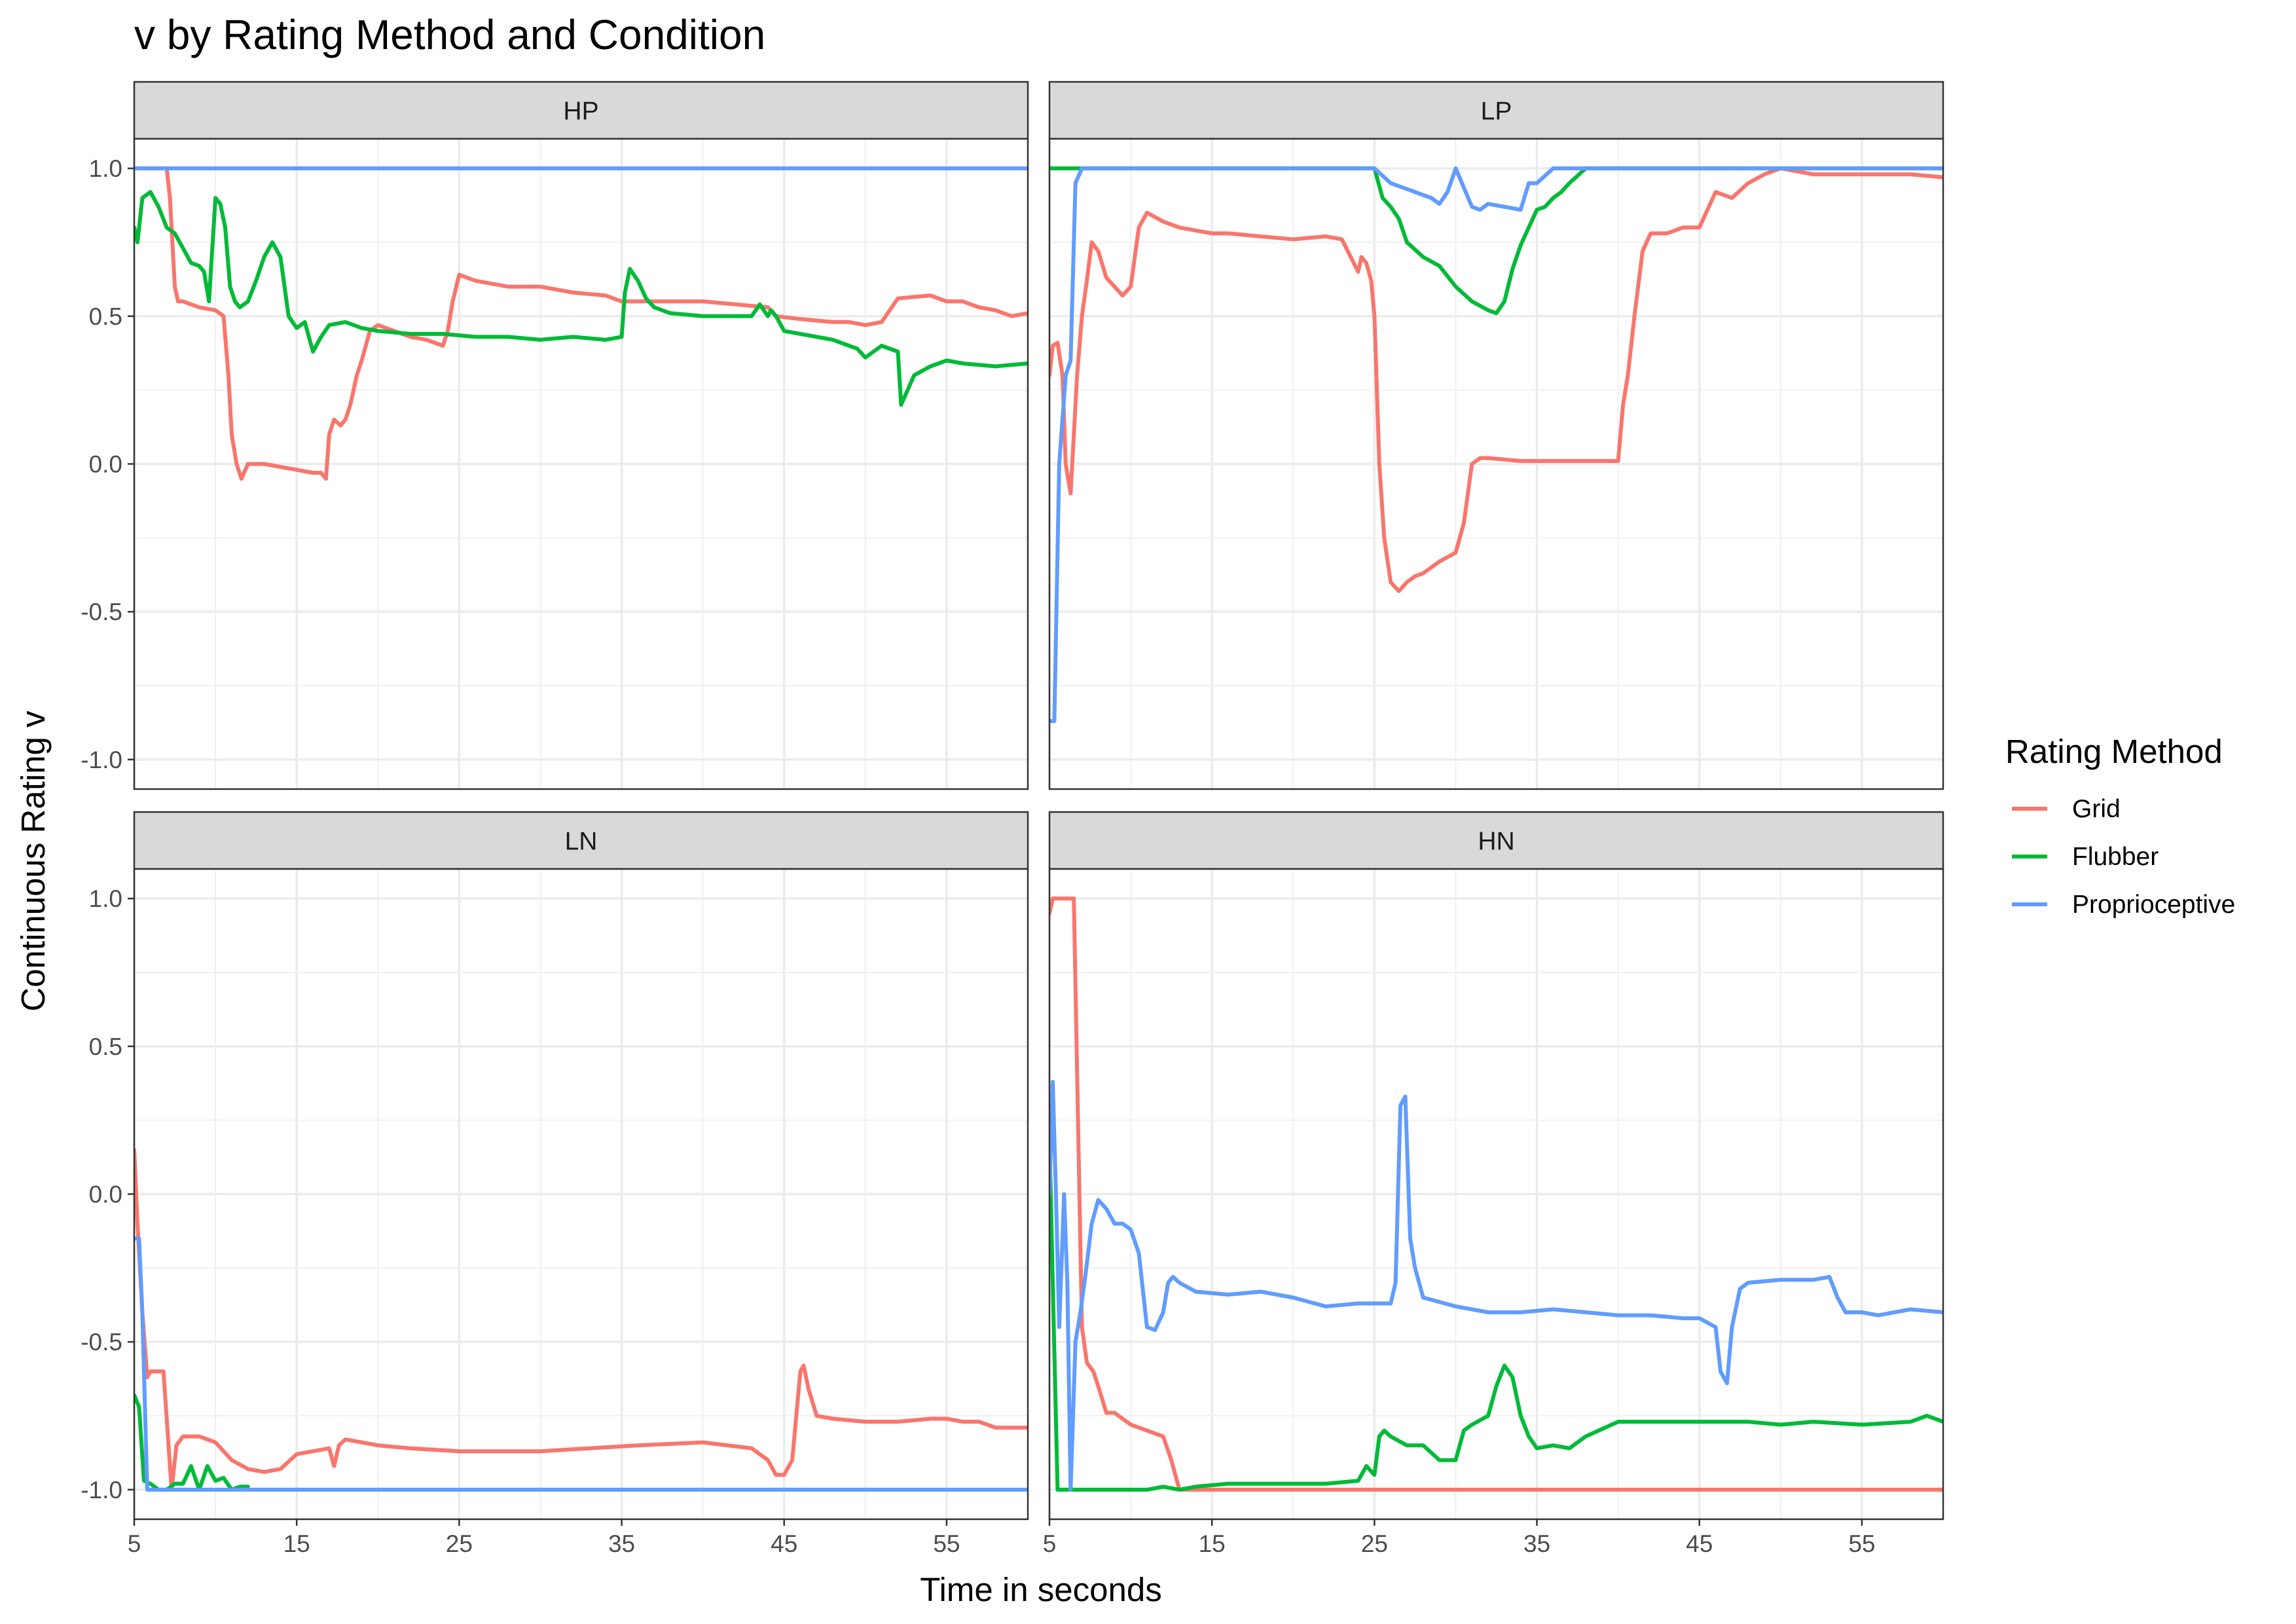  I want to click on series-lines-ln, so click(581, 1319).